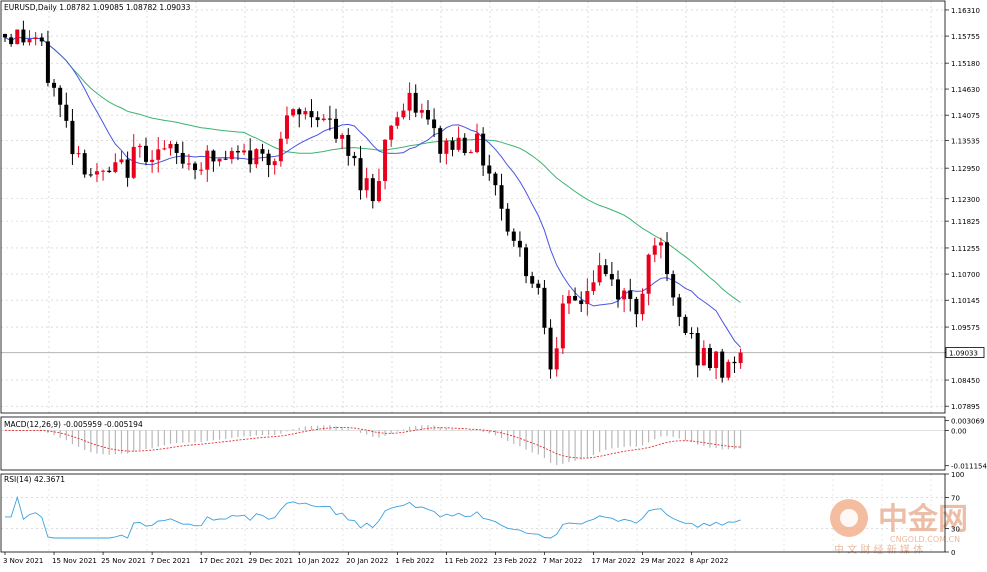 This screenshot has height=572, width=987. What do you see at coordinates (965, 407) in the screenshot?
I see `price-axis-label: 1.07895` at bounding box center [965, 407].